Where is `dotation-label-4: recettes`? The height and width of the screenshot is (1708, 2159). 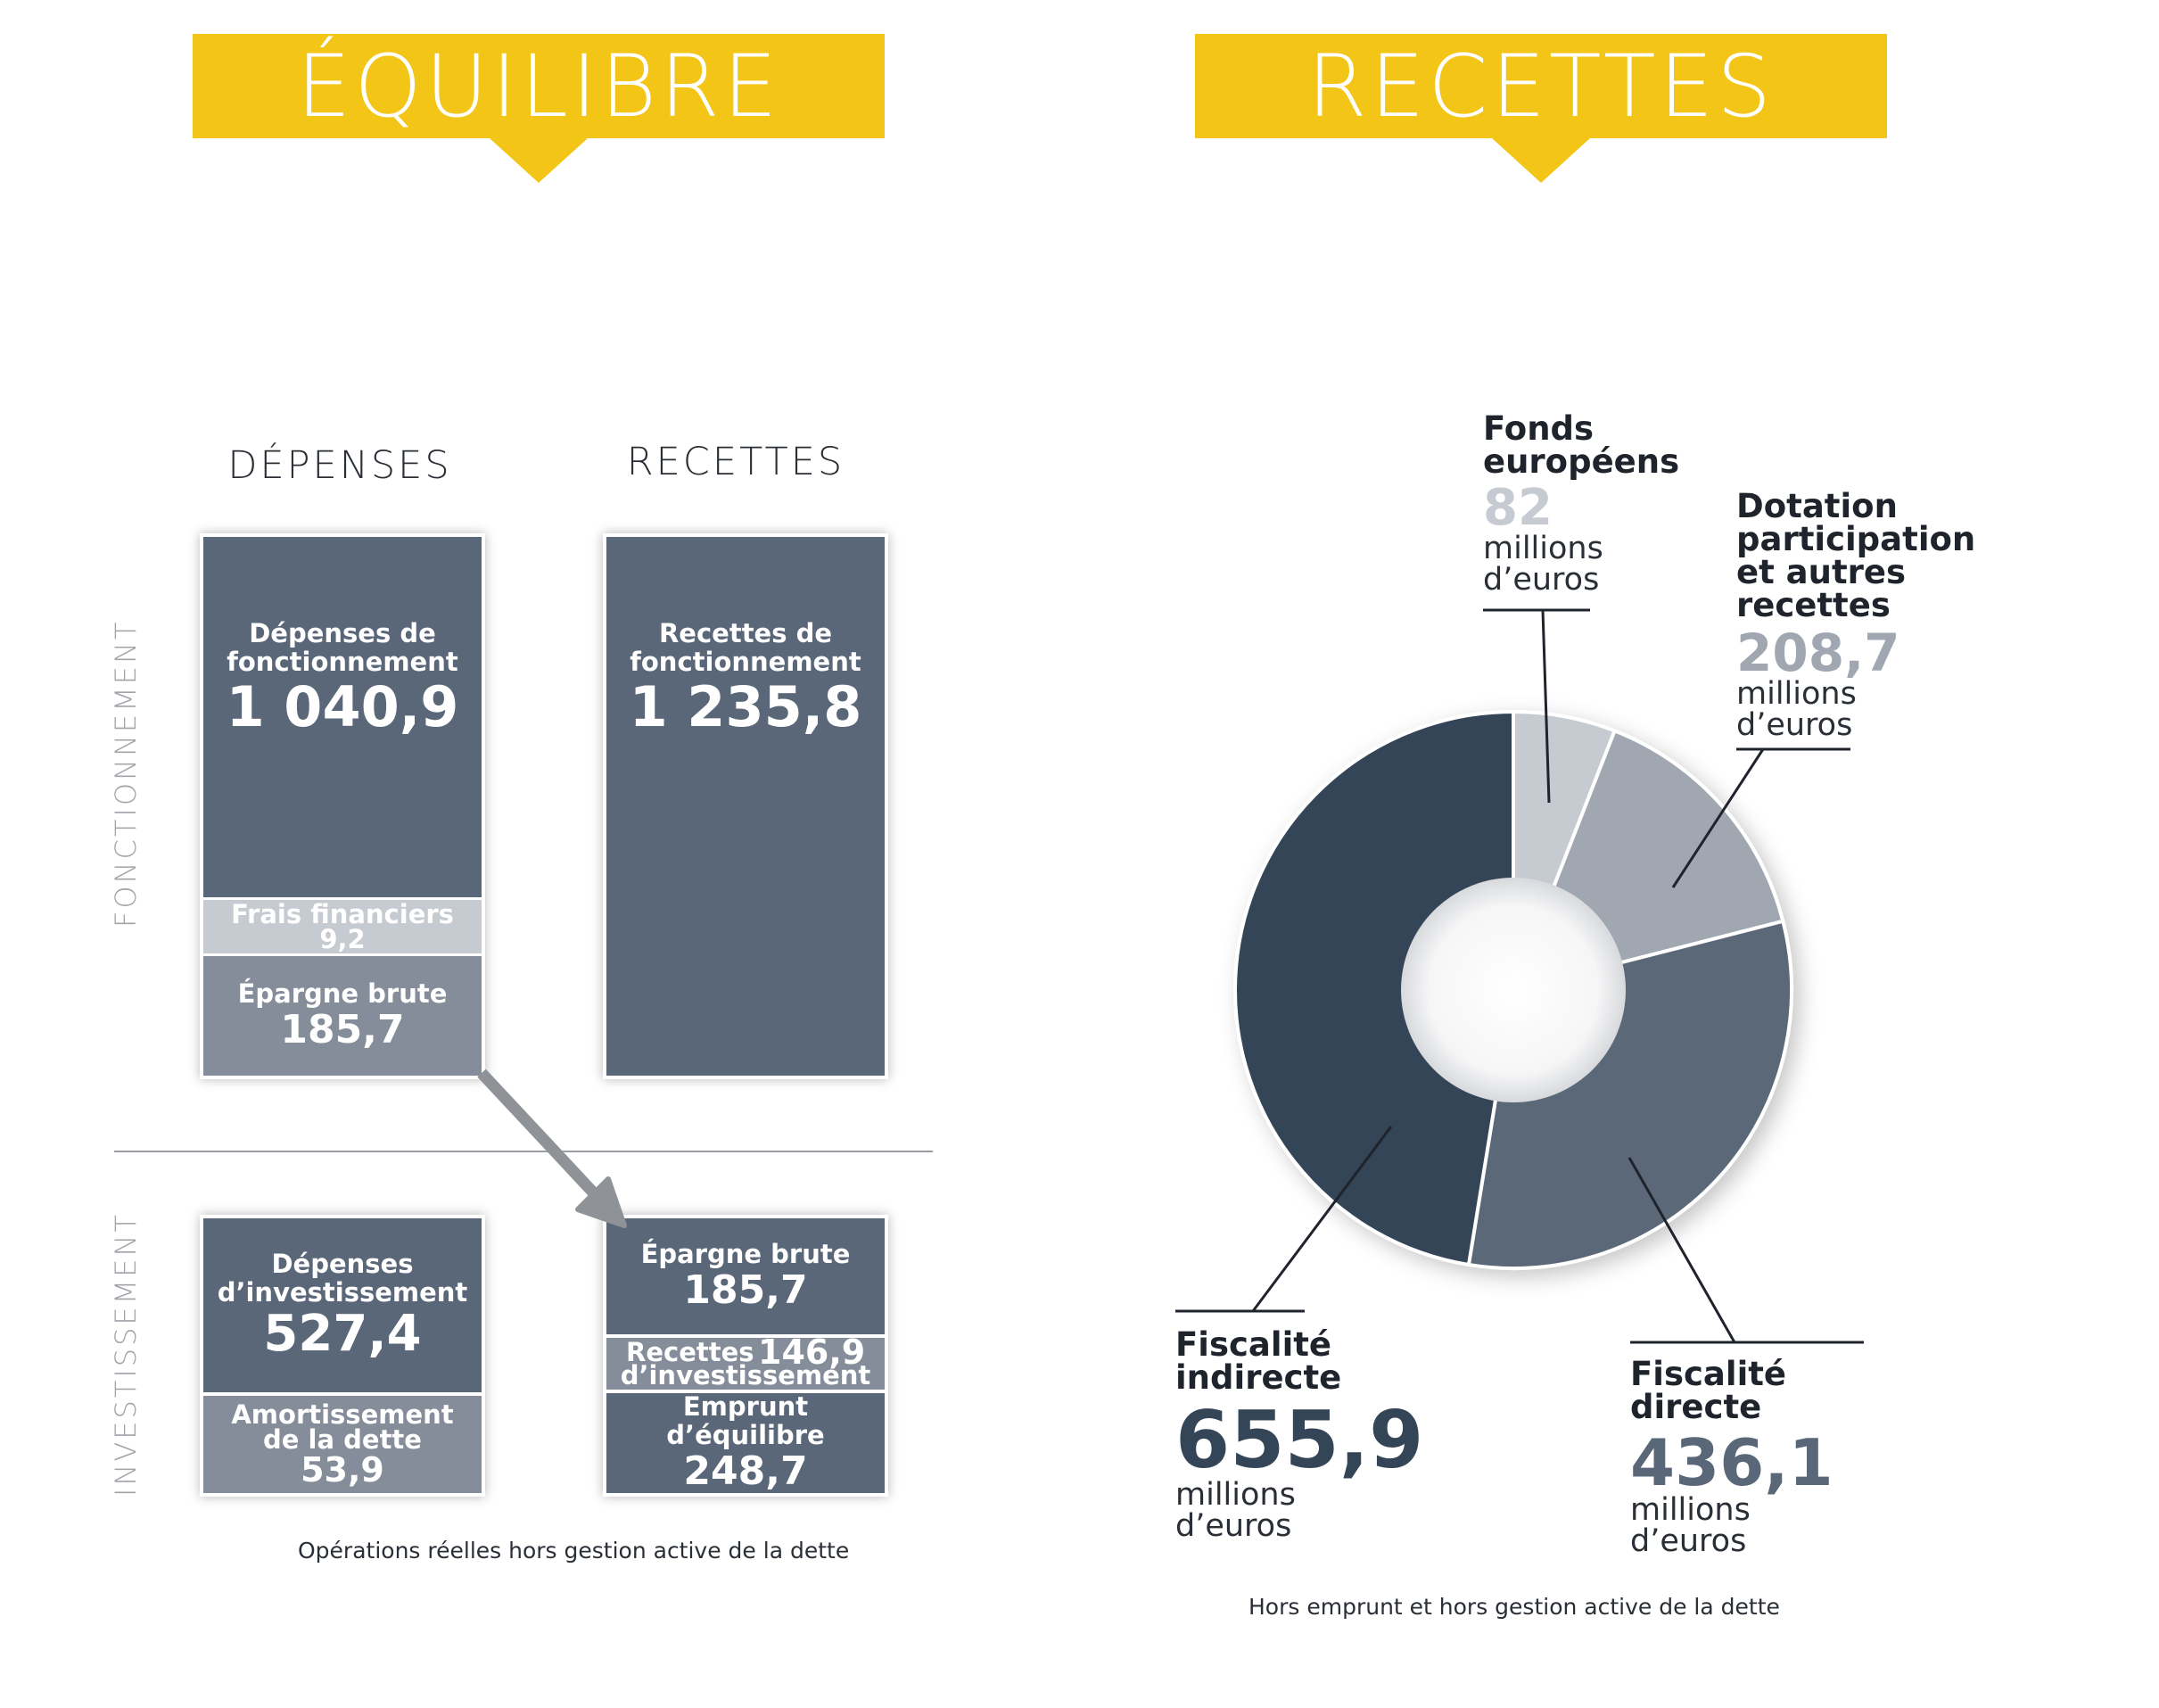
dotation-label-4: recettes is located at coordinates (1813, 605).